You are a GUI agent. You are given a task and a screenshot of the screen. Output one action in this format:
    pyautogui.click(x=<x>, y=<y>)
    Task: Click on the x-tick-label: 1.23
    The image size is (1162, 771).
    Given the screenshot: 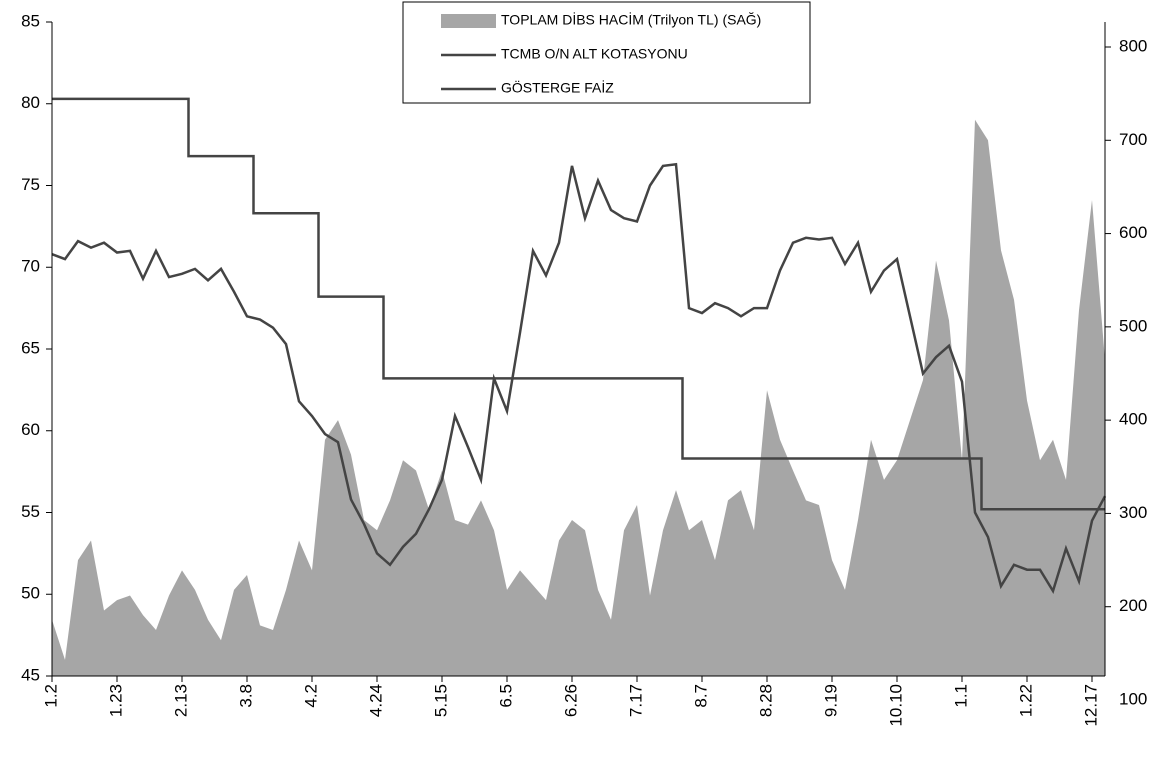 What is the action you would take?
    pyautogui.click(x=115, y=700)
    